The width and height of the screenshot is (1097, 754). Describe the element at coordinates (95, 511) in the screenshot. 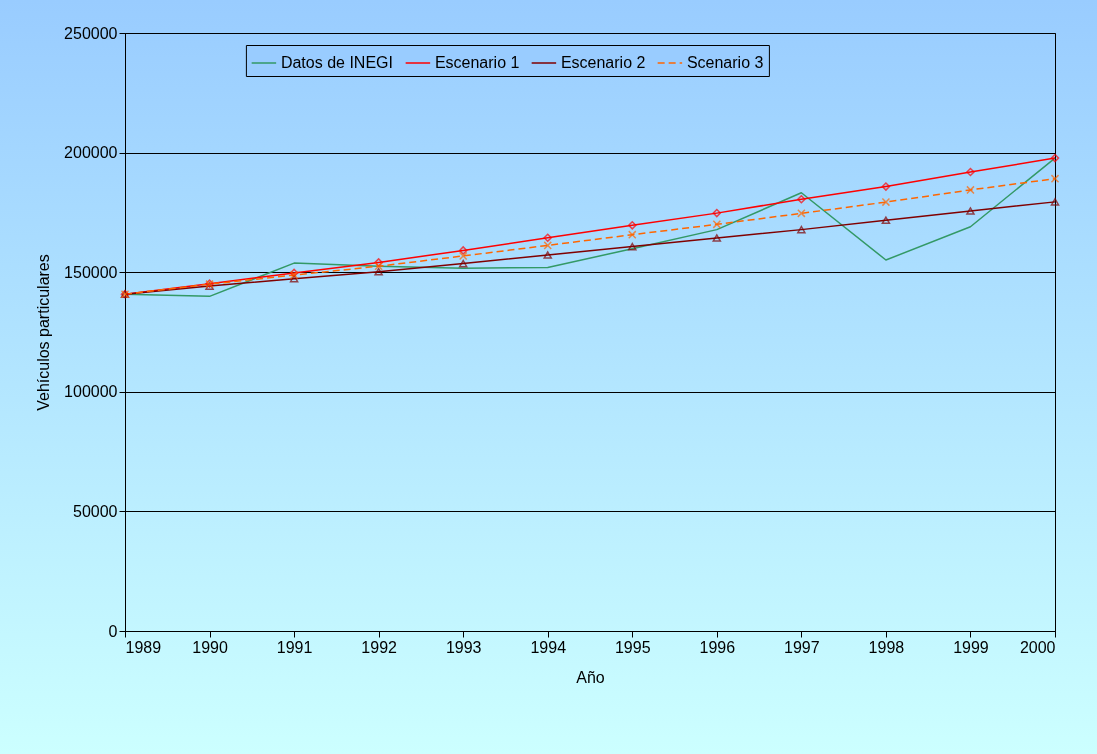

I see `y-tick-label: 50000` at that location.